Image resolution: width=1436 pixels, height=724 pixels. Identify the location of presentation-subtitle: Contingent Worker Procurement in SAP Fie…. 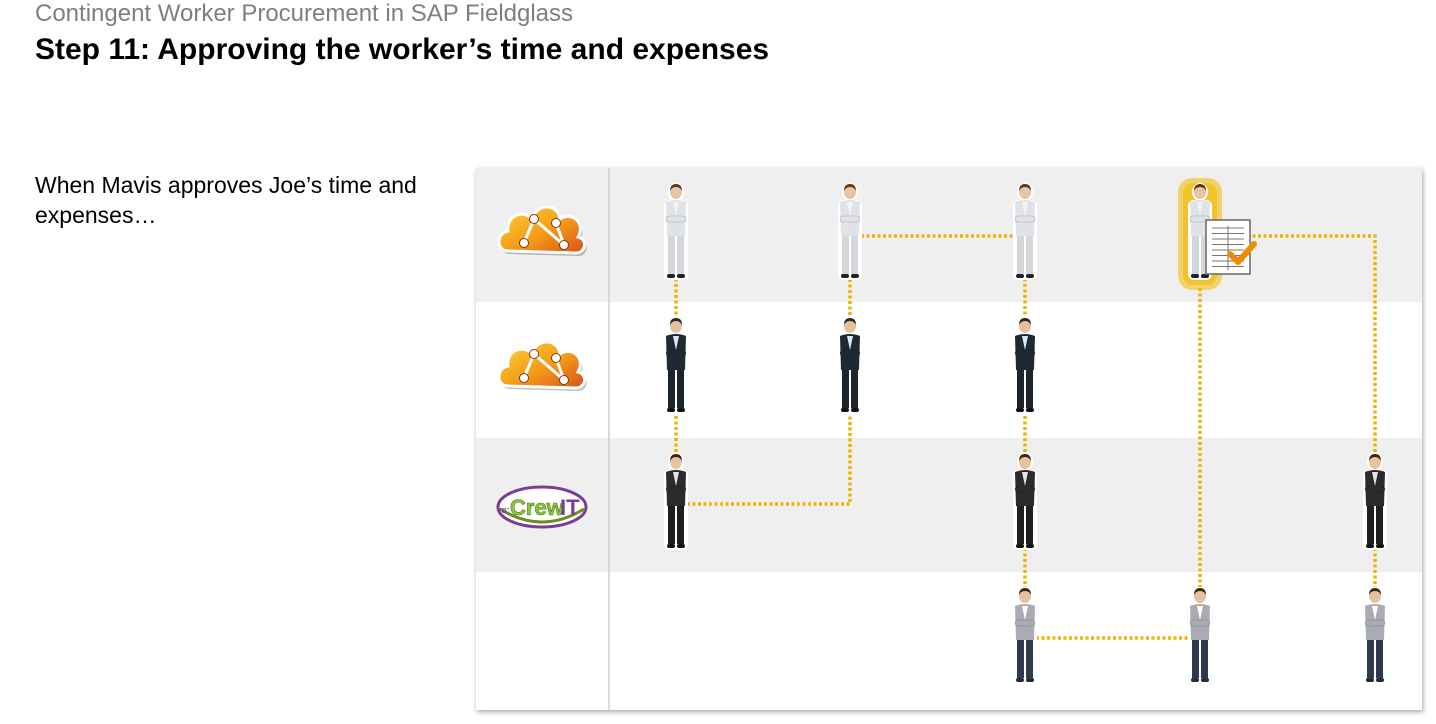
(304, 13).